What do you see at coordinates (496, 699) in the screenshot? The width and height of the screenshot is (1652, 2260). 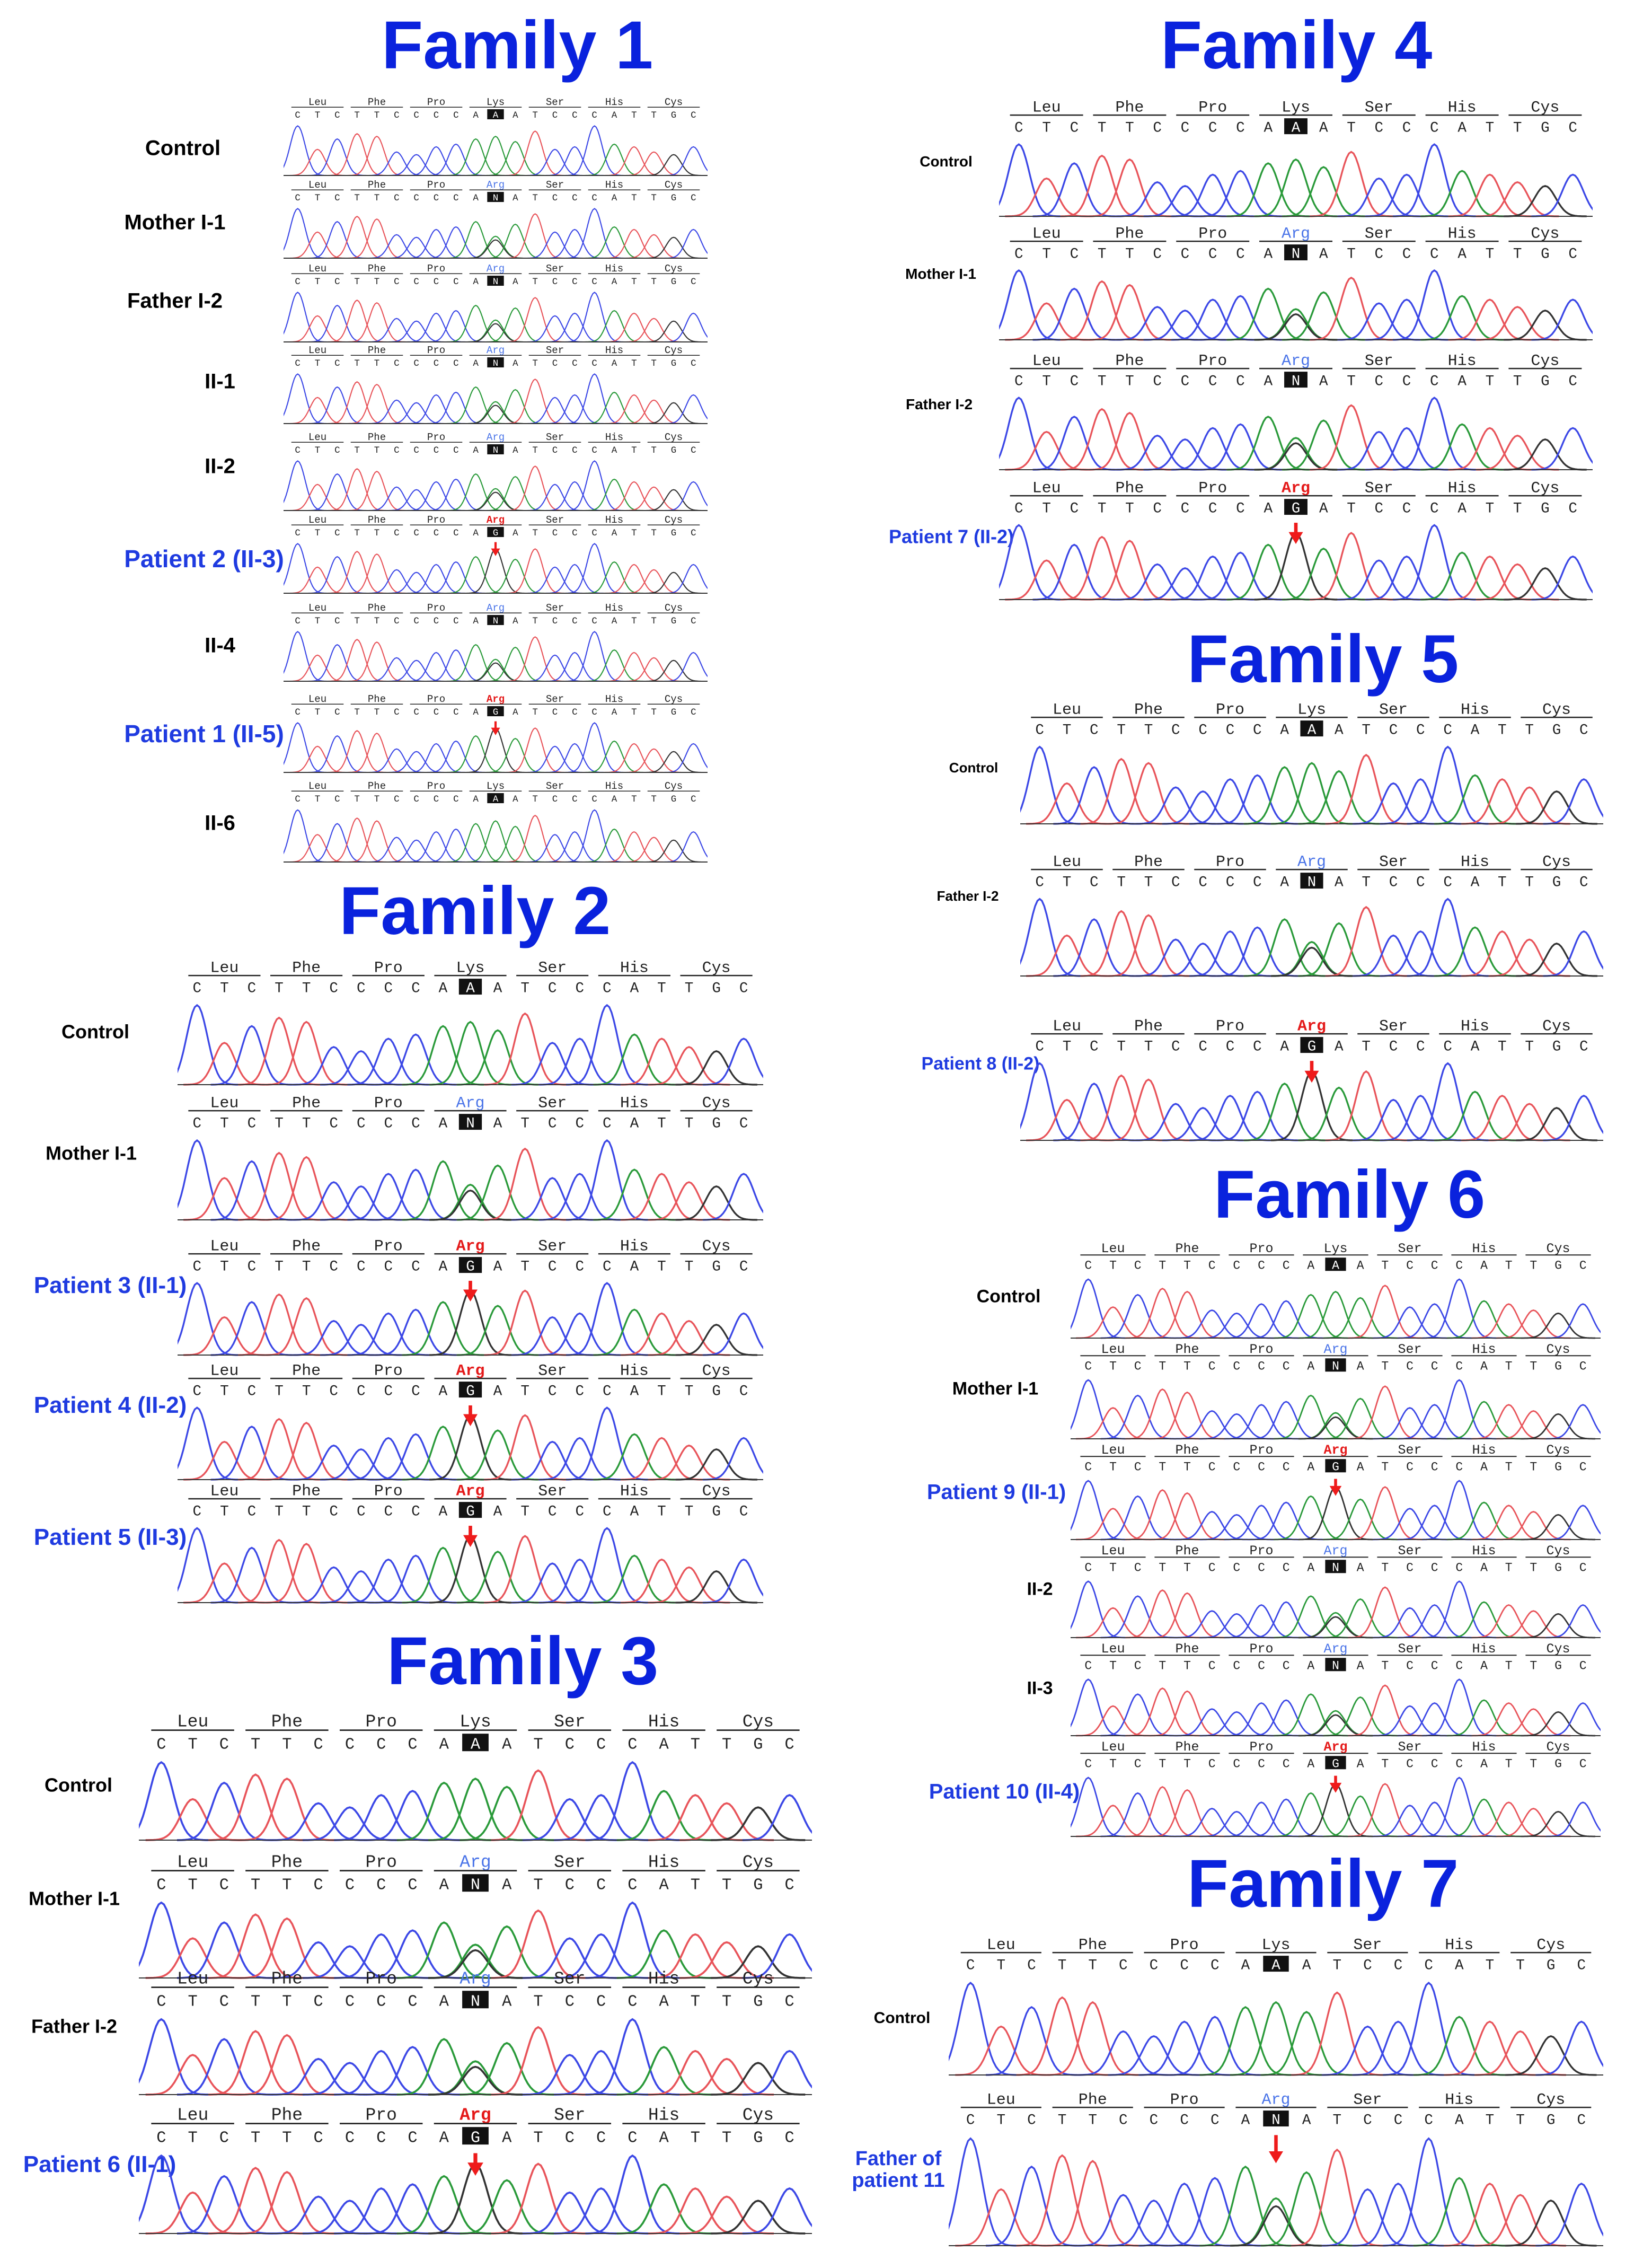 I see `amino-acid-label: Arg` at bounding box center [496, 699].